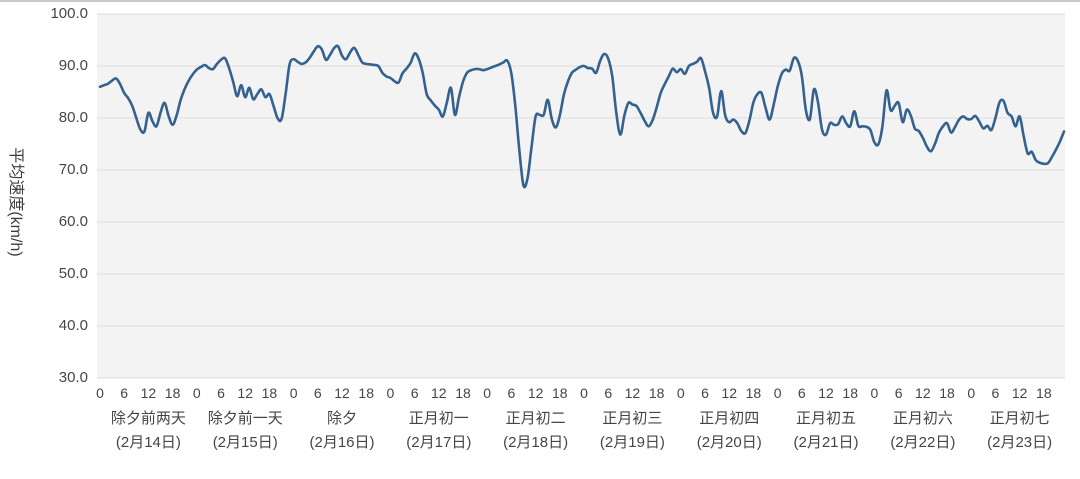  I want to click on day-date: (2月22日), so click(923, 442).